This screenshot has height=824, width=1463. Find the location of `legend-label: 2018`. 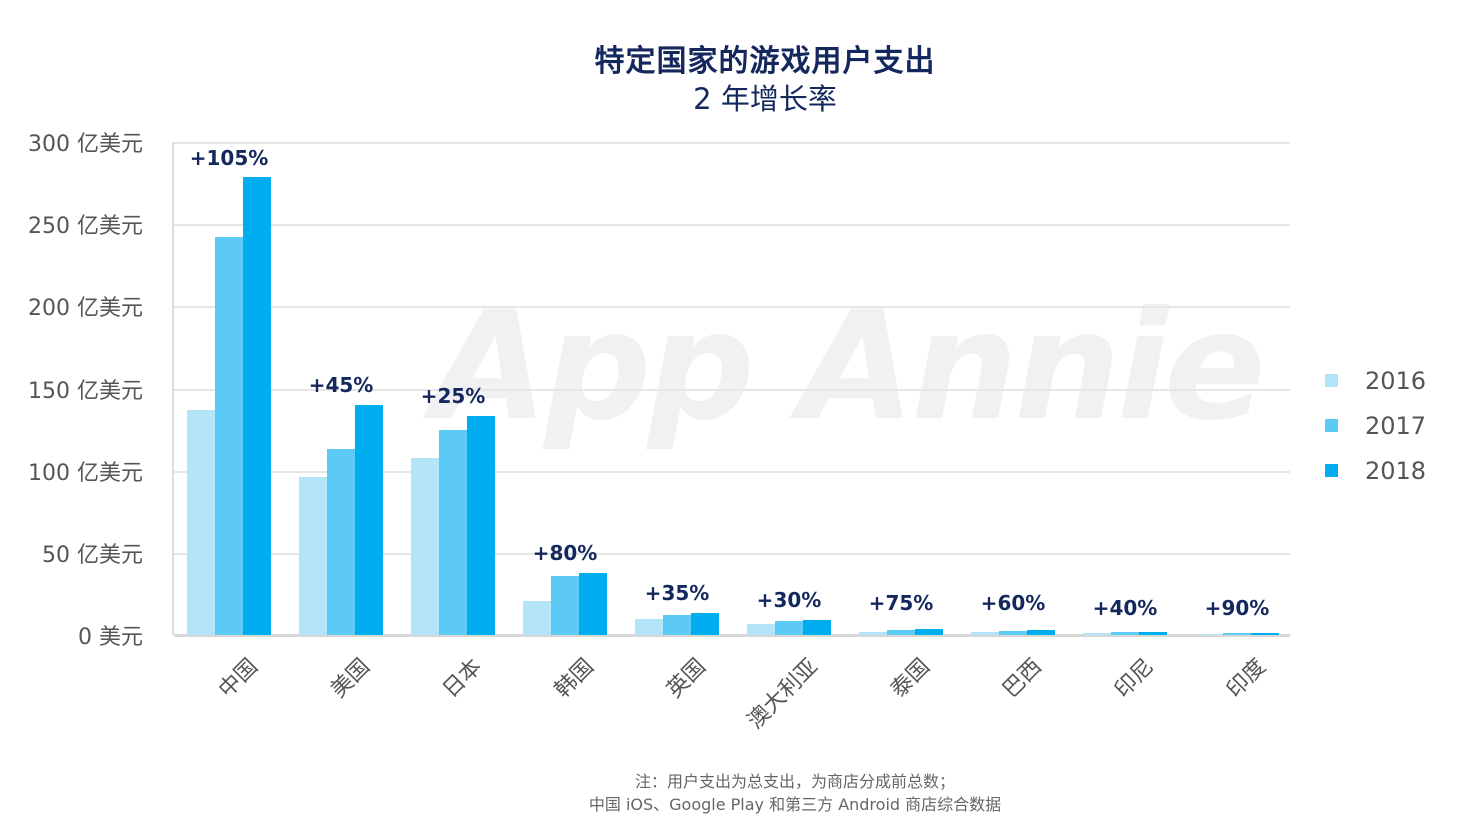

legend-label: 2018 is located at coordinates (1396, 470).